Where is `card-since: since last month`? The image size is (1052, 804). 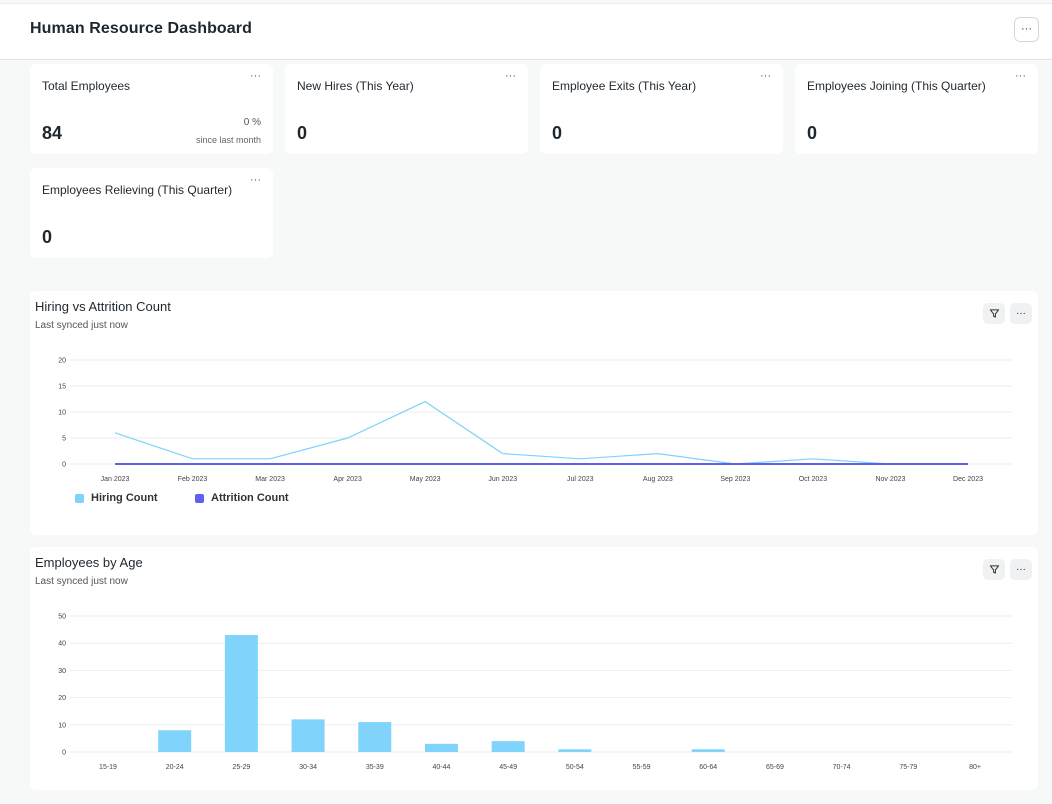 card-since: since last month is located at coordinates (228, 140).